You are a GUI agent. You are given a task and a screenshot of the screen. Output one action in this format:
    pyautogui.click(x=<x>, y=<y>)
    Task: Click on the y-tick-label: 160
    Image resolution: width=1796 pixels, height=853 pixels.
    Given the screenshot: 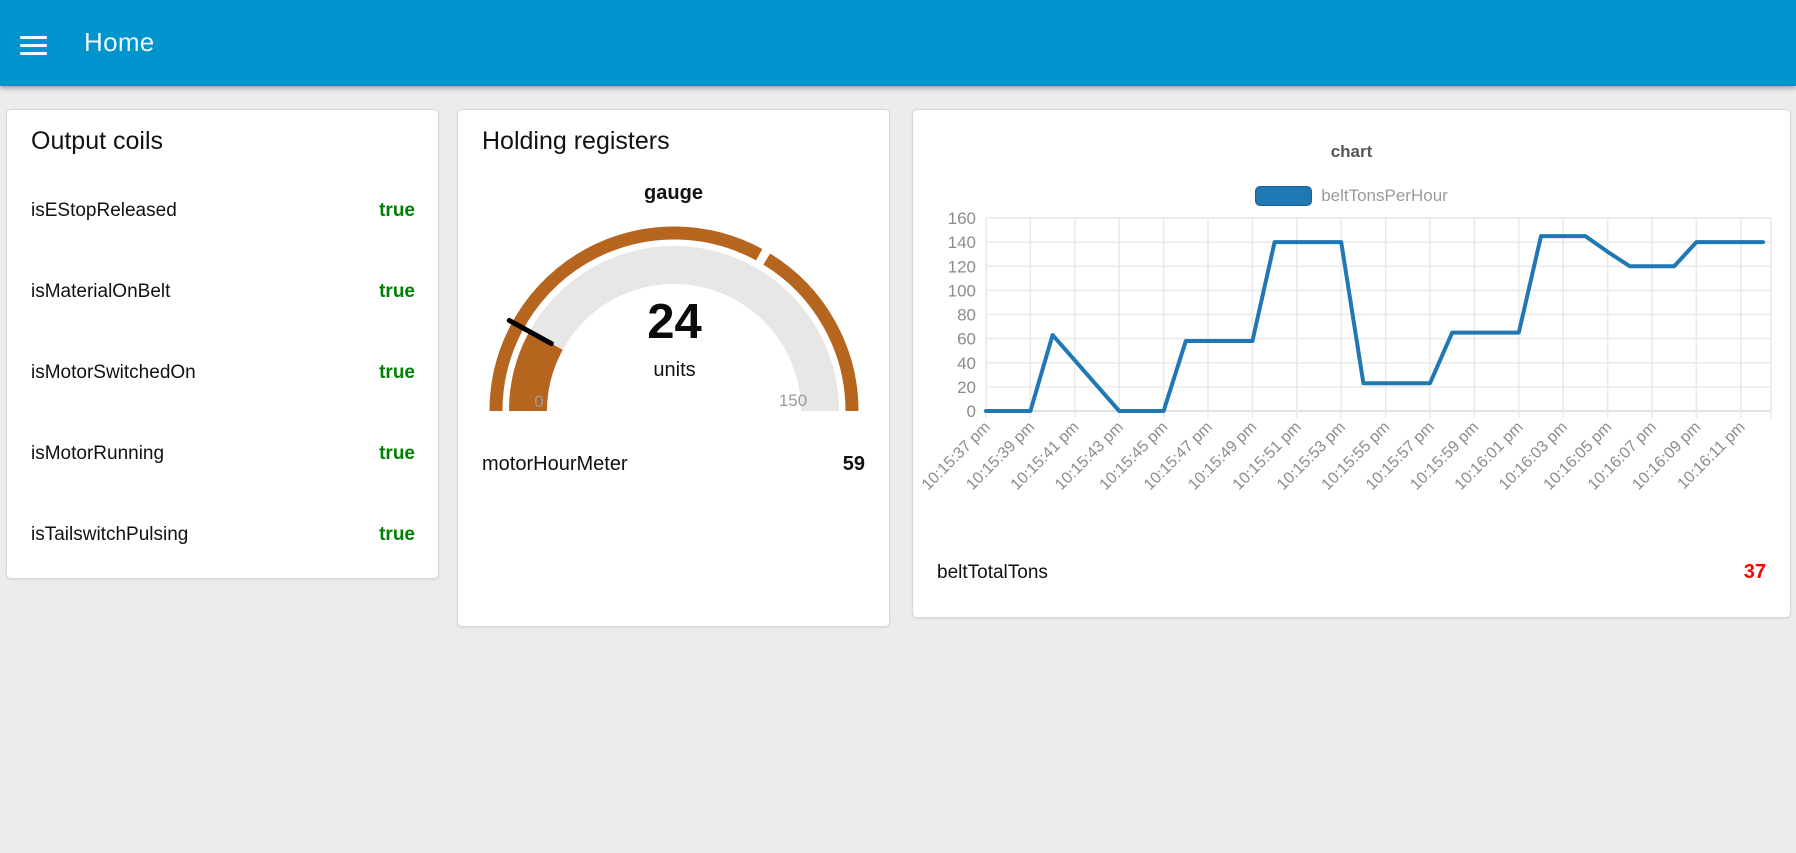 What is the action you would take?
    pyautogui.click(x=962, y=218)
    